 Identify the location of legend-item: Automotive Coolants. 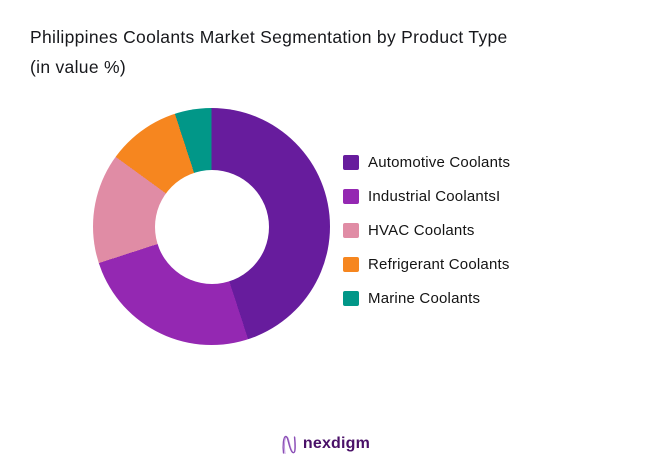
(426, 162).